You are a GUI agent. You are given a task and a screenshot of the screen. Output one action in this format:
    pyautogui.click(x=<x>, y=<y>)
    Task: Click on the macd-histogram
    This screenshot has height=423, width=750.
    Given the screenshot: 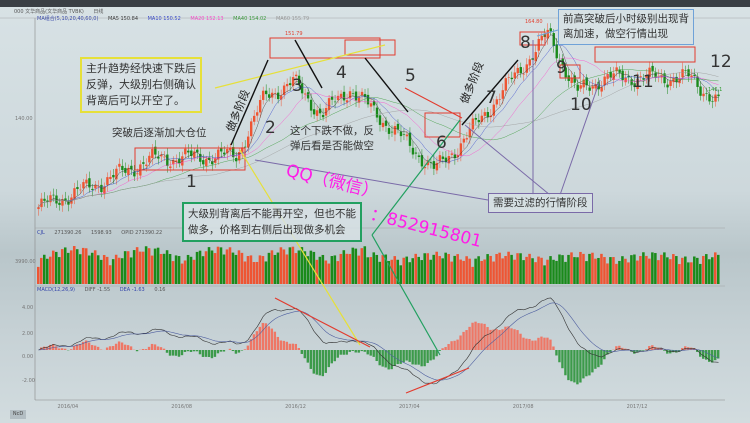 What is the action you would take?
    pyautogui.click(x=379, y=353)
    